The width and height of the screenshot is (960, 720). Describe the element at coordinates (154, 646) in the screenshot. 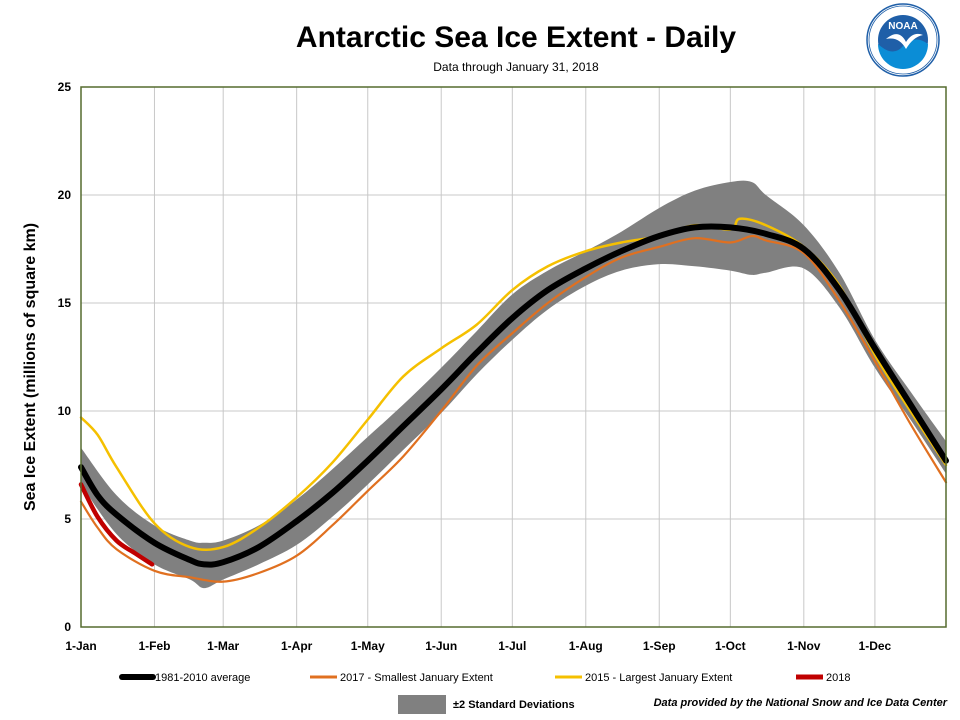

I see `x-tick-label-1: 1-Feb` at that location.